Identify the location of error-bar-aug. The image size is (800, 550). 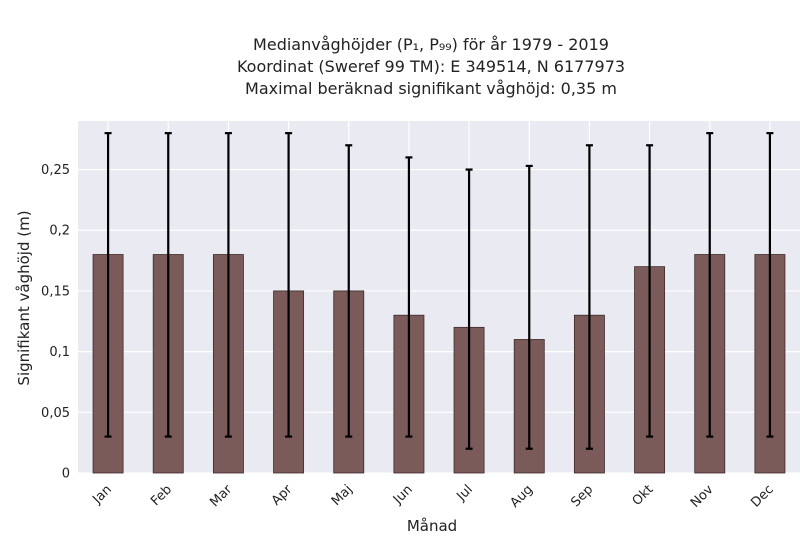
(529, 307).